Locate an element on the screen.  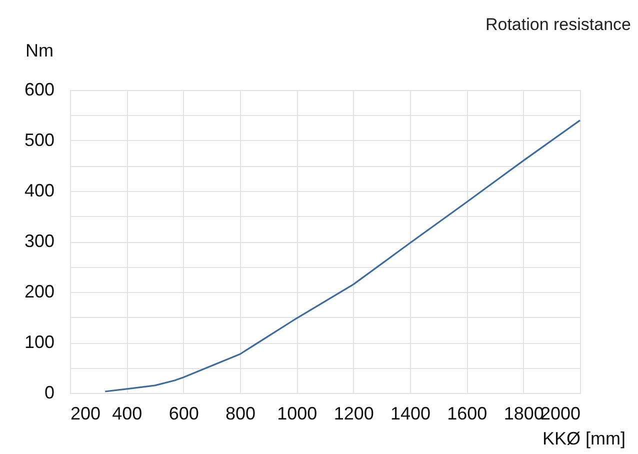
y-tick-label: 600 is located at coordinates (39, 90).